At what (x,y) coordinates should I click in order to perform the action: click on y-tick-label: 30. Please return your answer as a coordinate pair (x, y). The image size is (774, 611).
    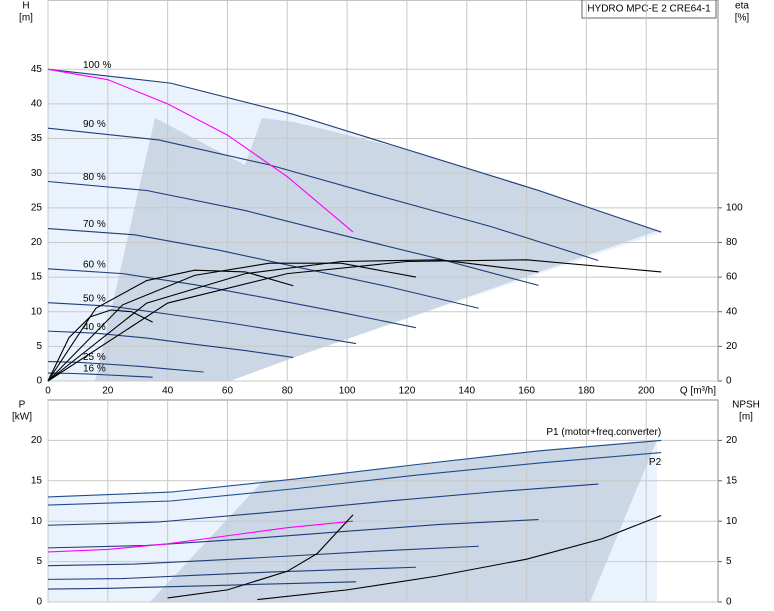
    Looking at the image, I should click on (37, 173).